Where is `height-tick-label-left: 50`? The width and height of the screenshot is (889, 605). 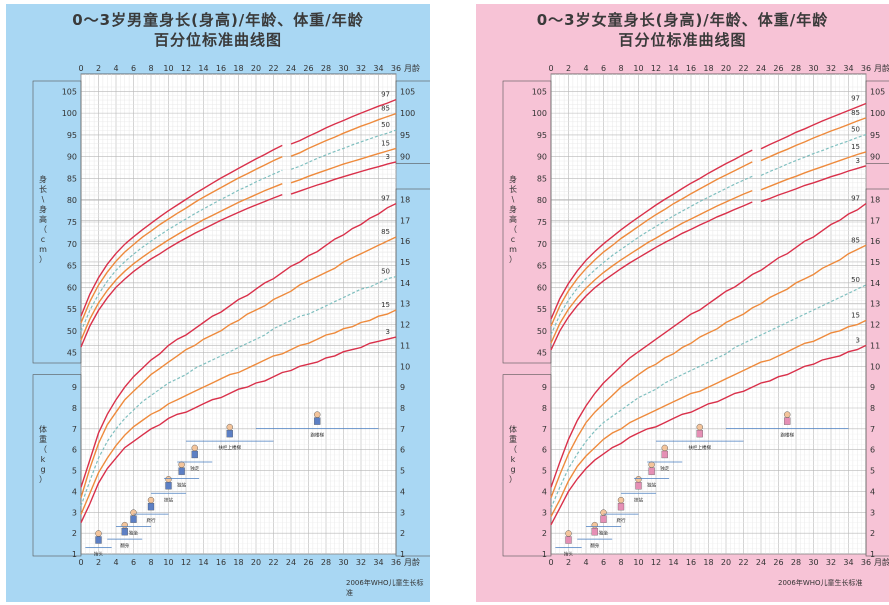
height-tick-label-left: 50 is located at coordinates (72, 331).